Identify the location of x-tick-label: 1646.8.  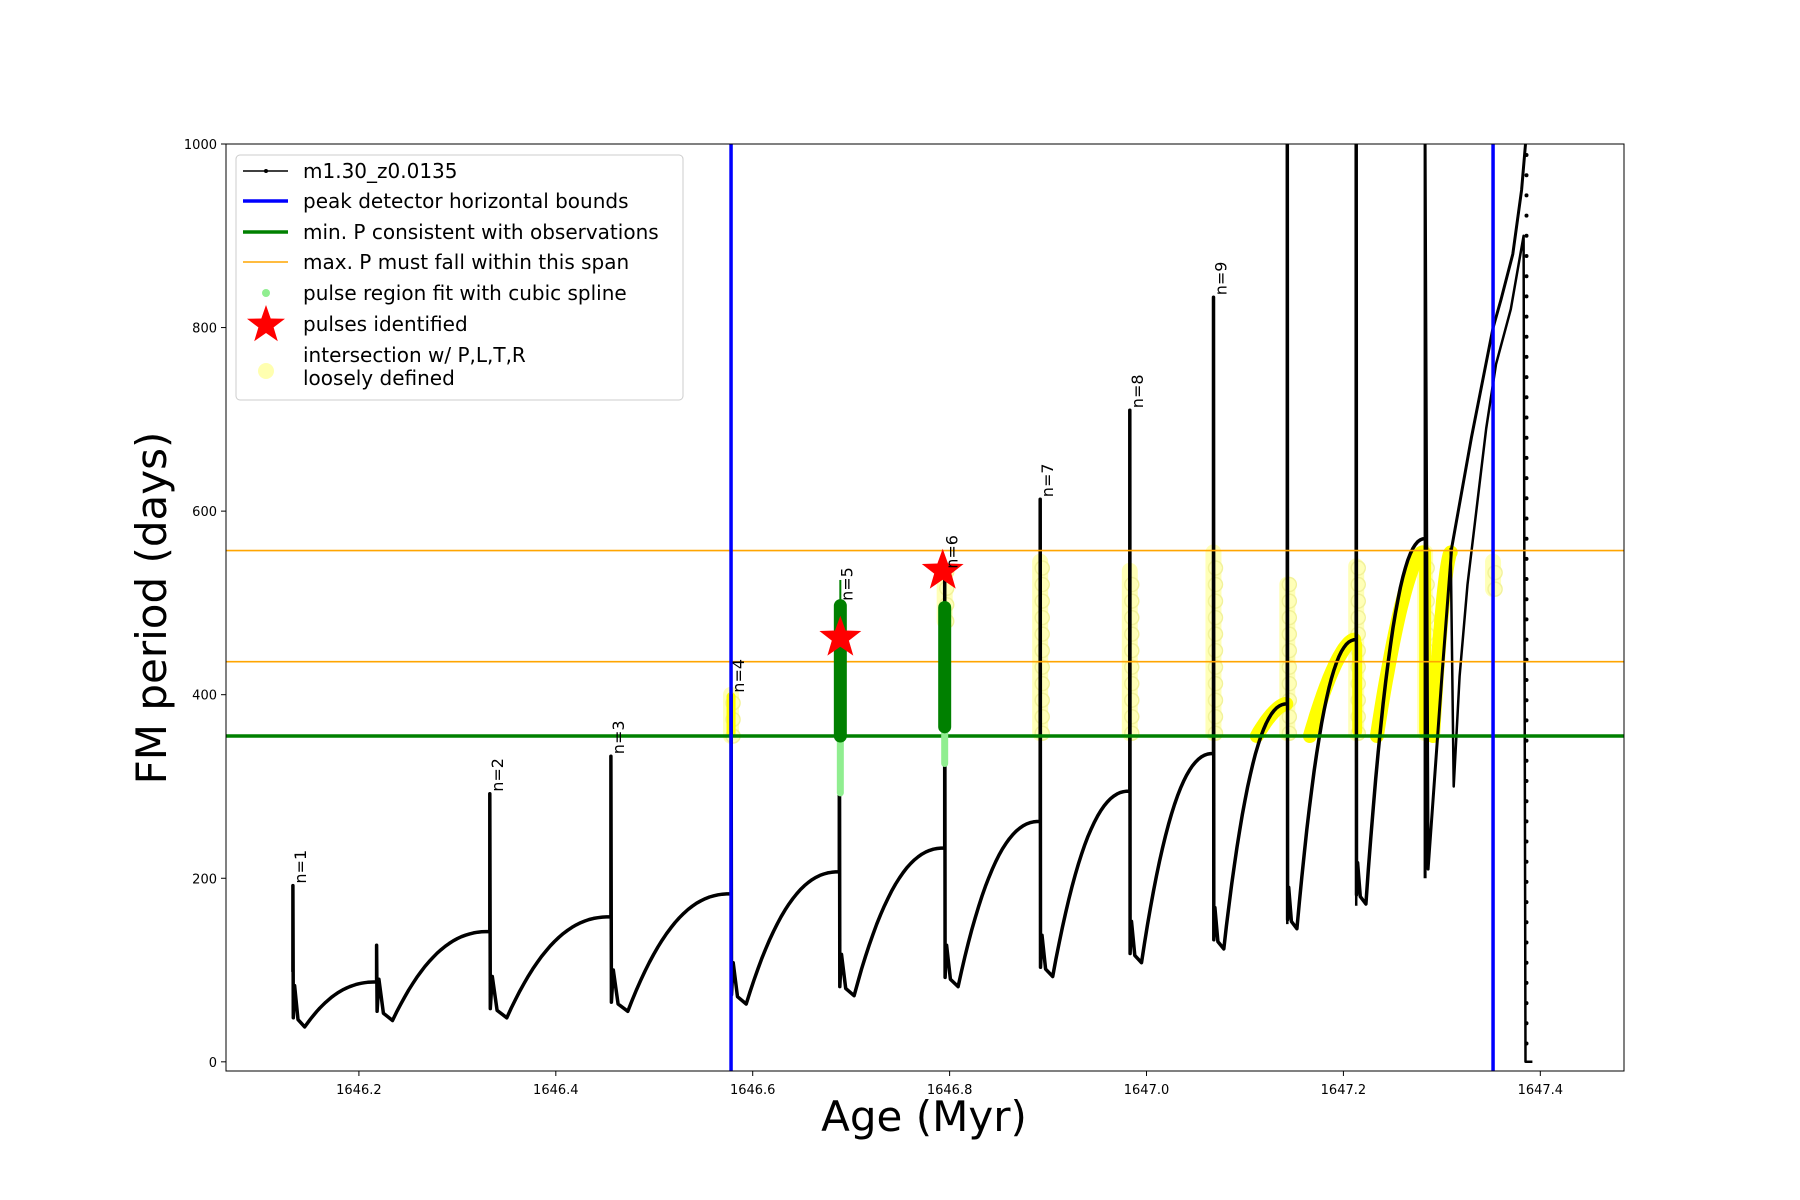
(950, 1090).